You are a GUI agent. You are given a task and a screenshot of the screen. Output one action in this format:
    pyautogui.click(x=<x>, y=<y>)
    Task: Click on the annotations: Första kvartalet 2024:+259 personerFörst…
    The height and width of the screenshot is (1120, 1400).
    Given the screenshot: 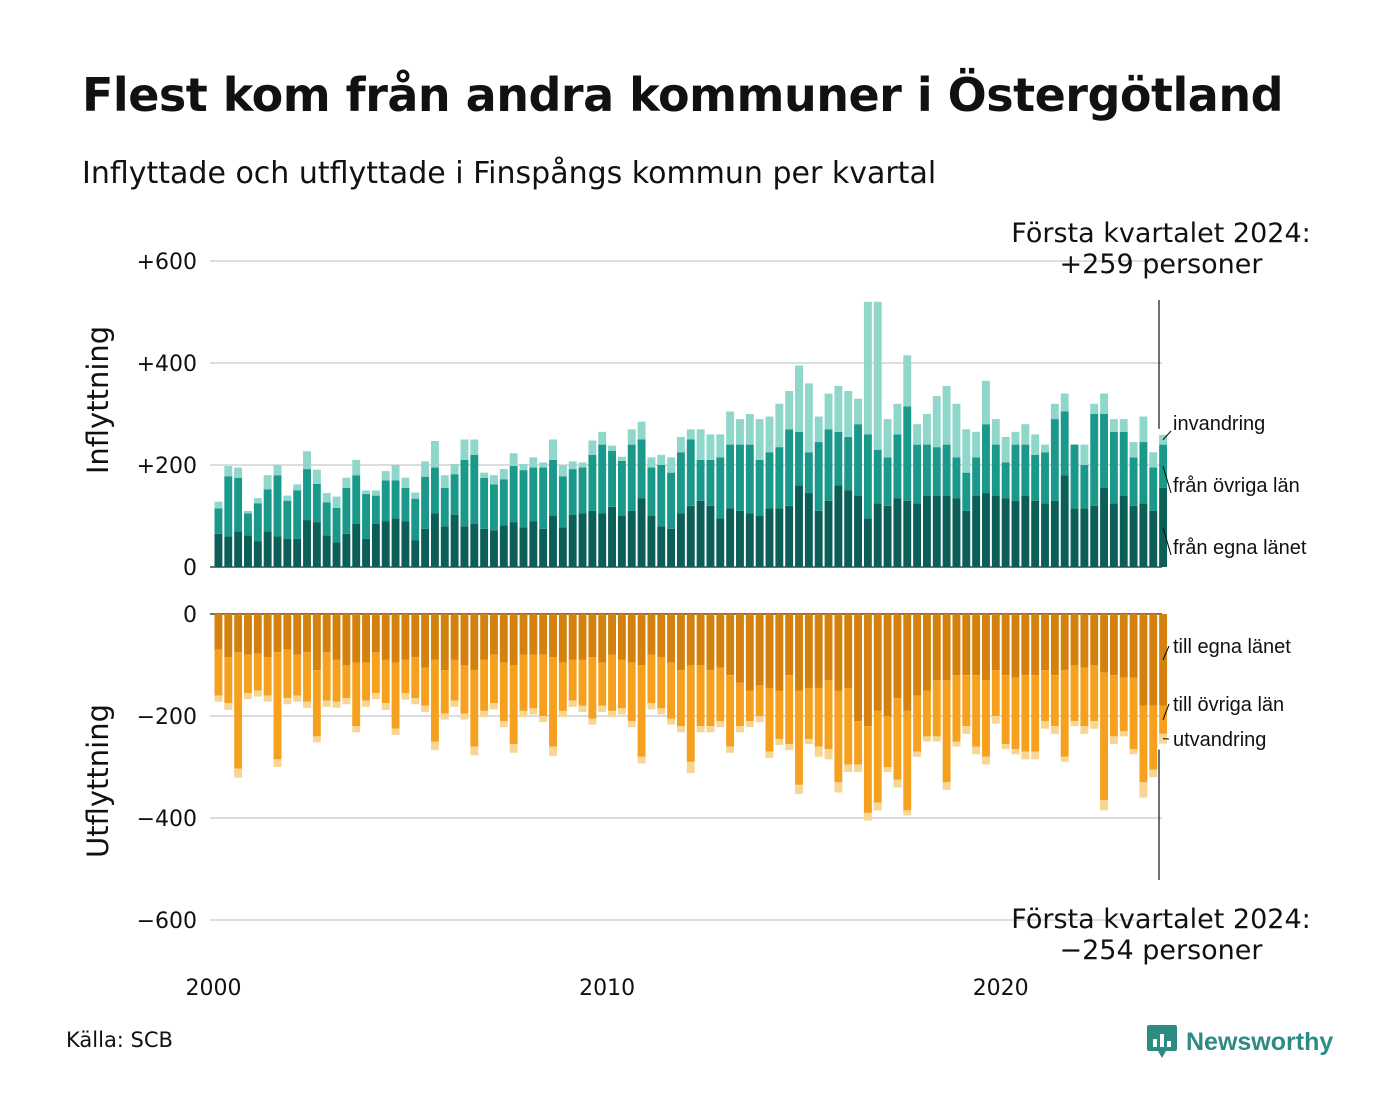 What is the action you would take?
    pyautogui.click(x=1160, y=592)
    